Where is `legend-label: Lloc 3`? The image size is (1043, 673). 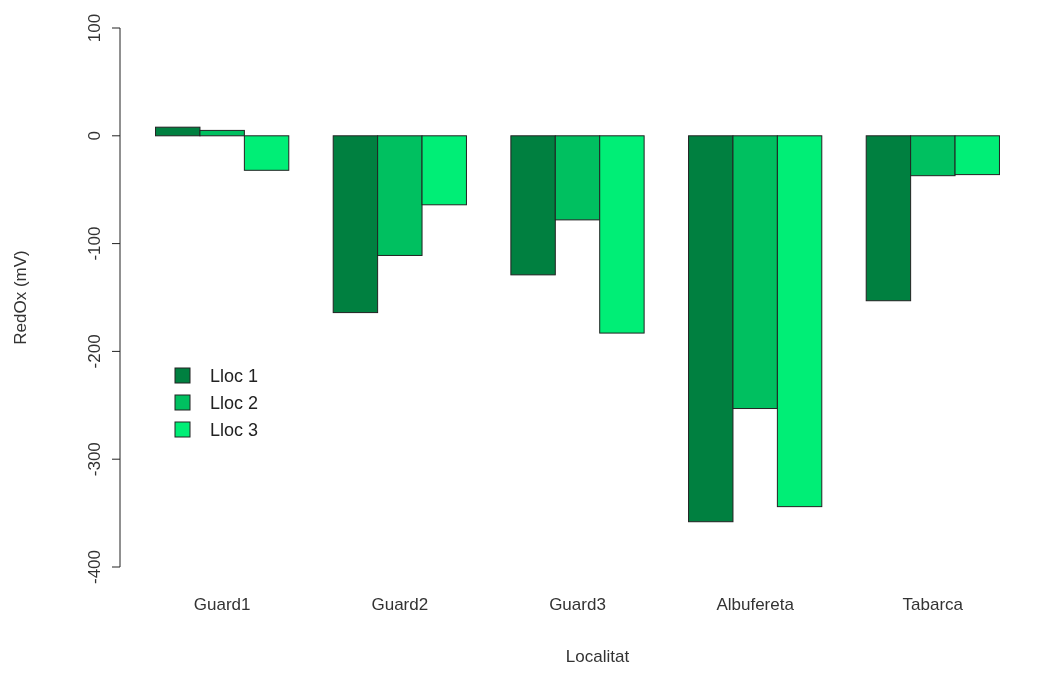
legend-label: Lloc 3 is located at coordinates (234, 430).